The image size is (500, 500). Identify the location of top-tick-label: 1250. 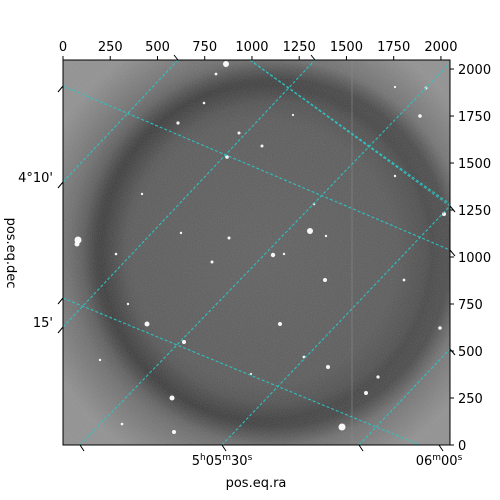
(299, 47).